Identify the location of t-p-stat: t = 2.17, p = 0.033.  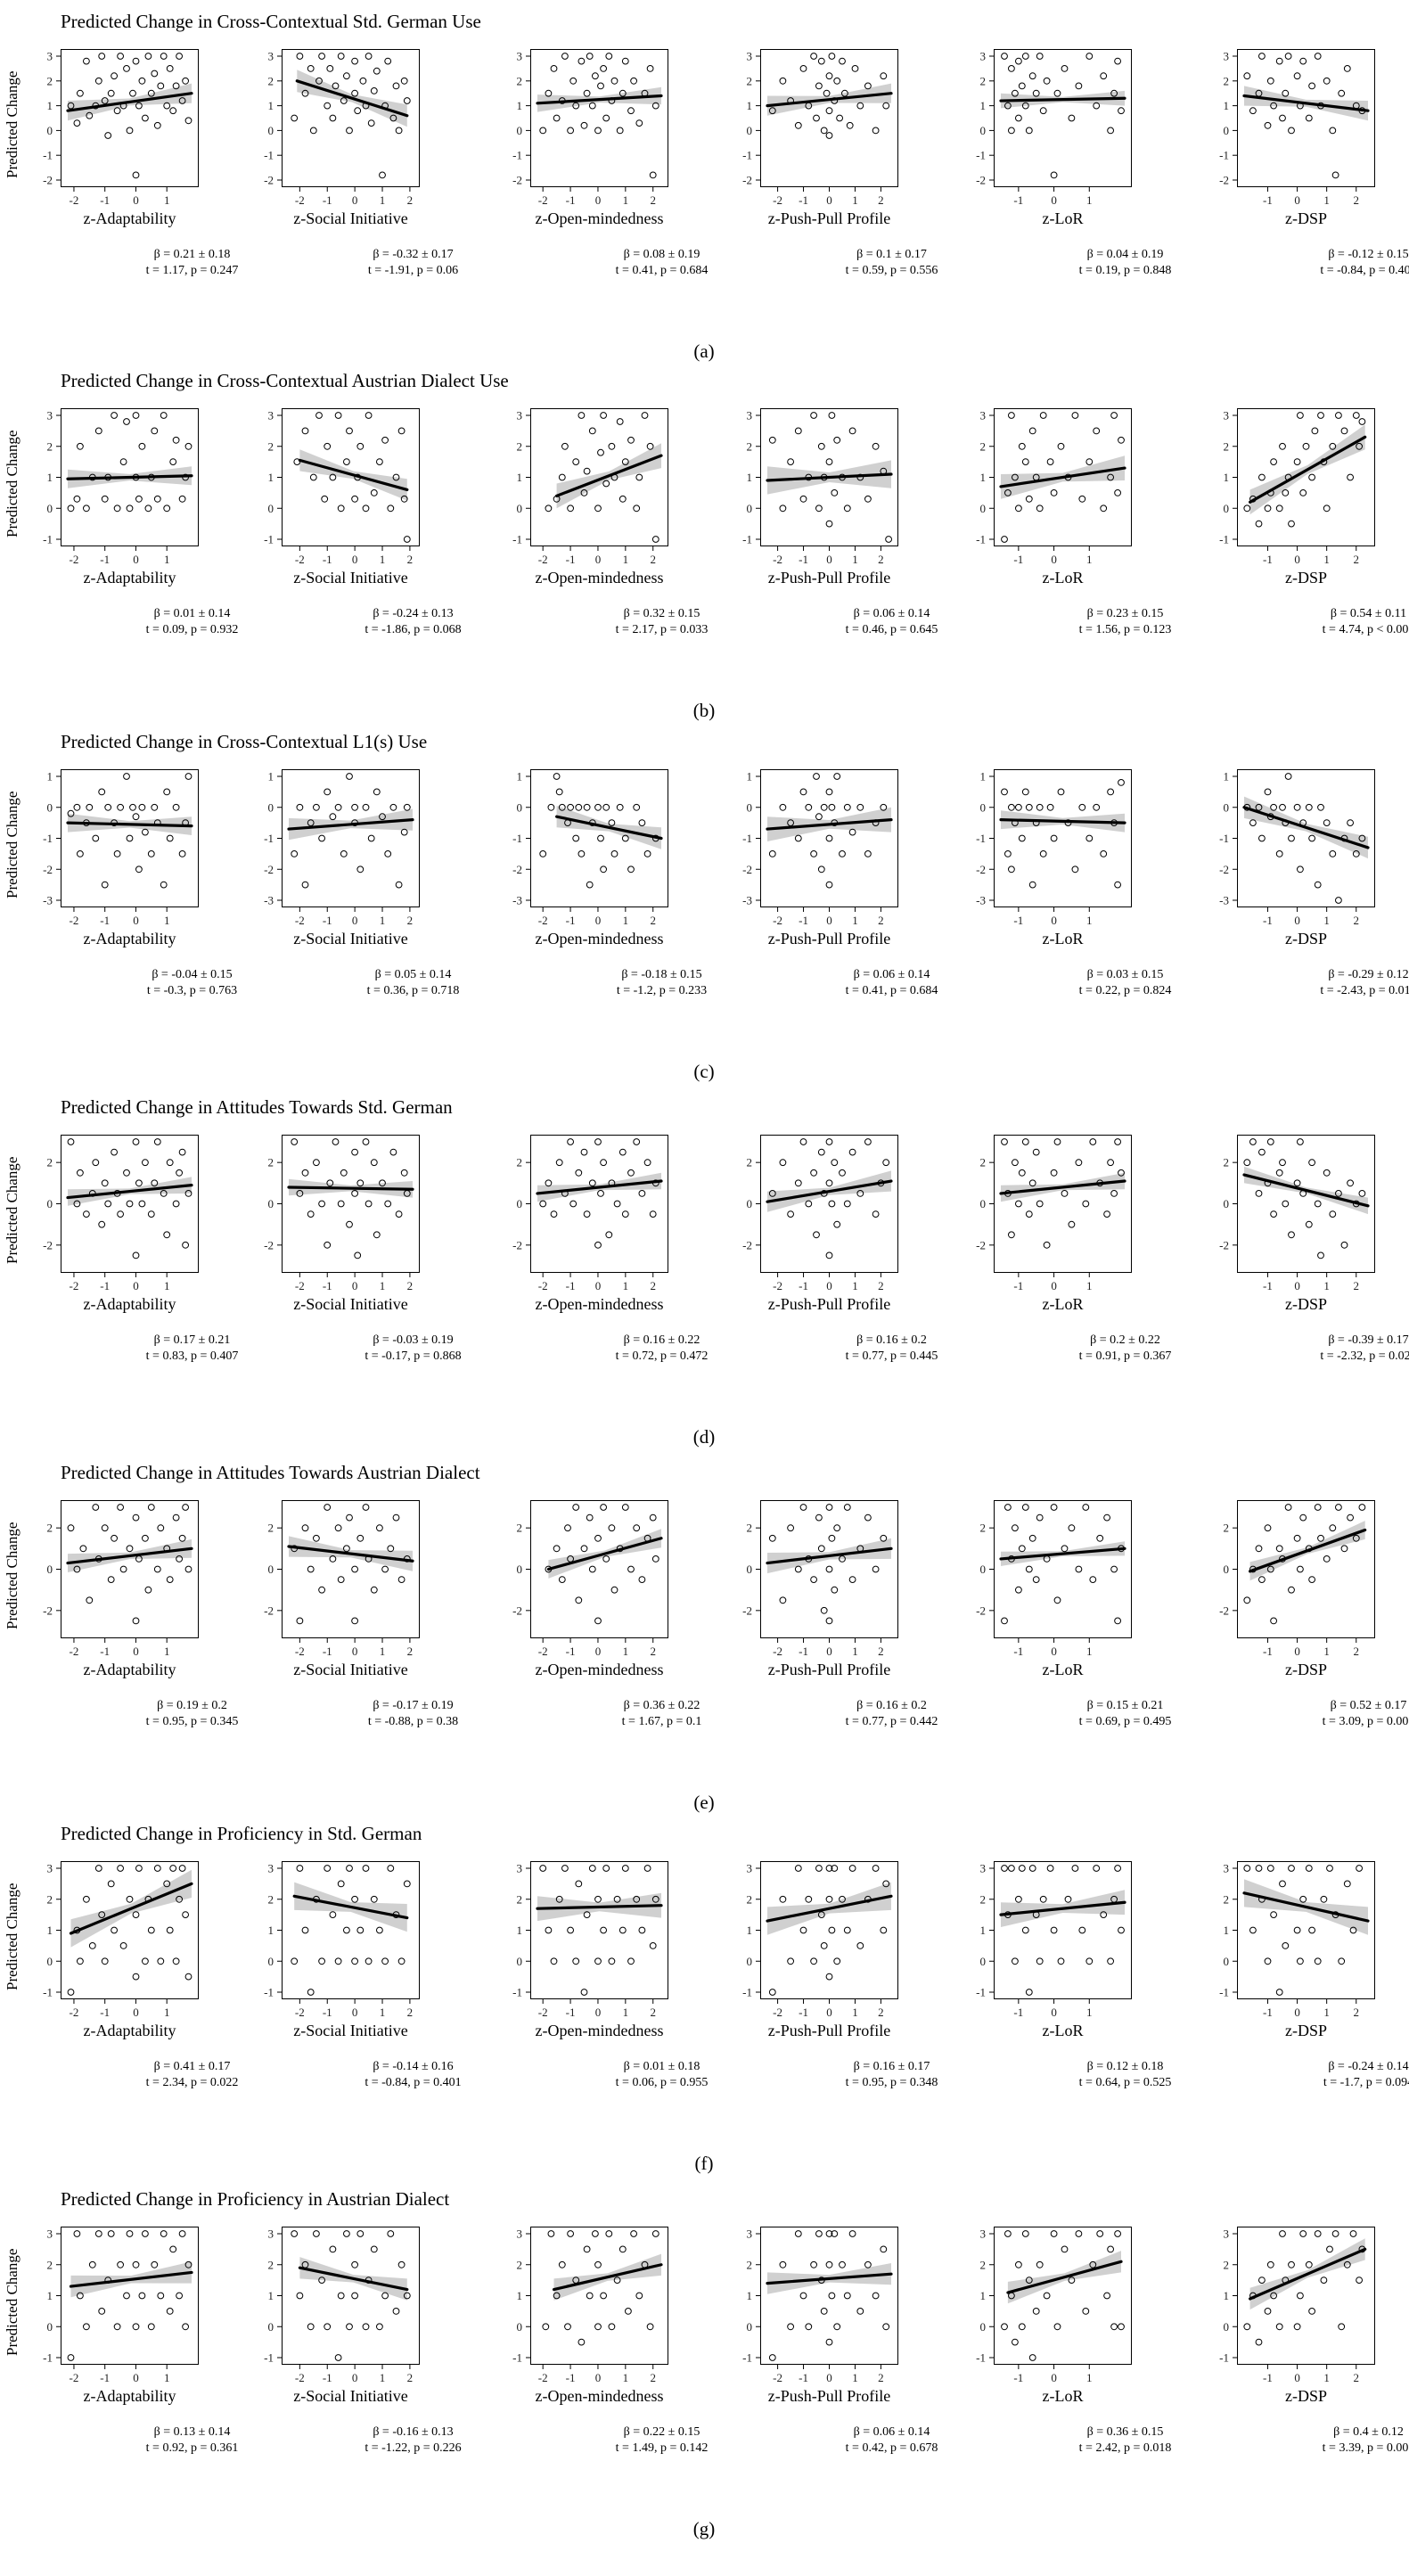
(662, 629).